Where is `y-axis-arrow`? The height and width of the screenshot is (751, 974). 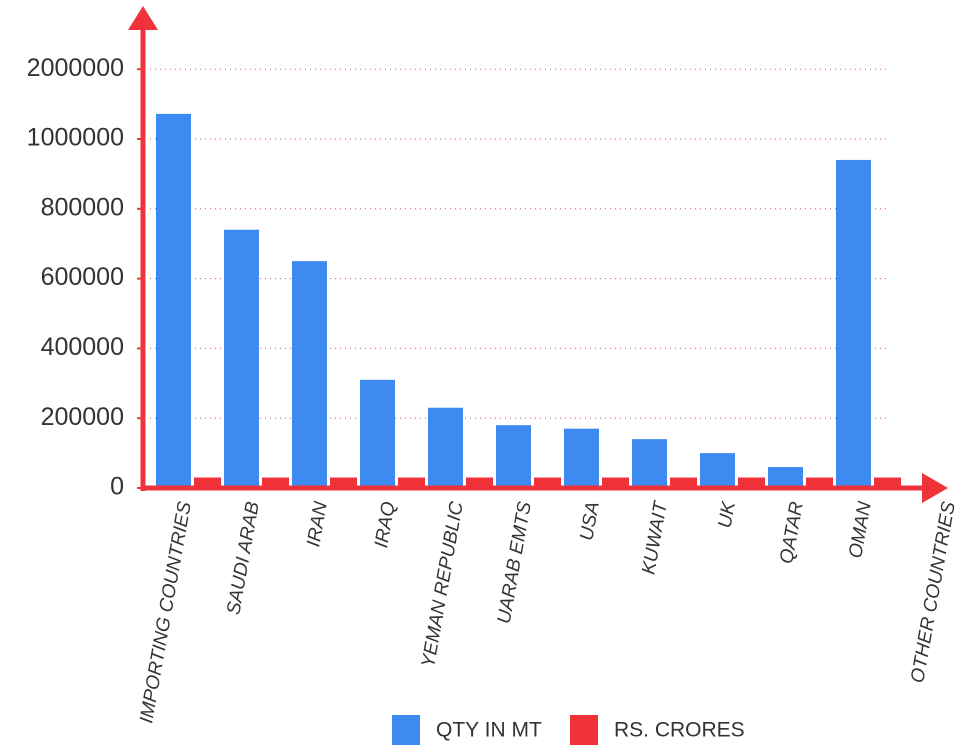
y-axis-arrow is located at coordinates (143, 18).